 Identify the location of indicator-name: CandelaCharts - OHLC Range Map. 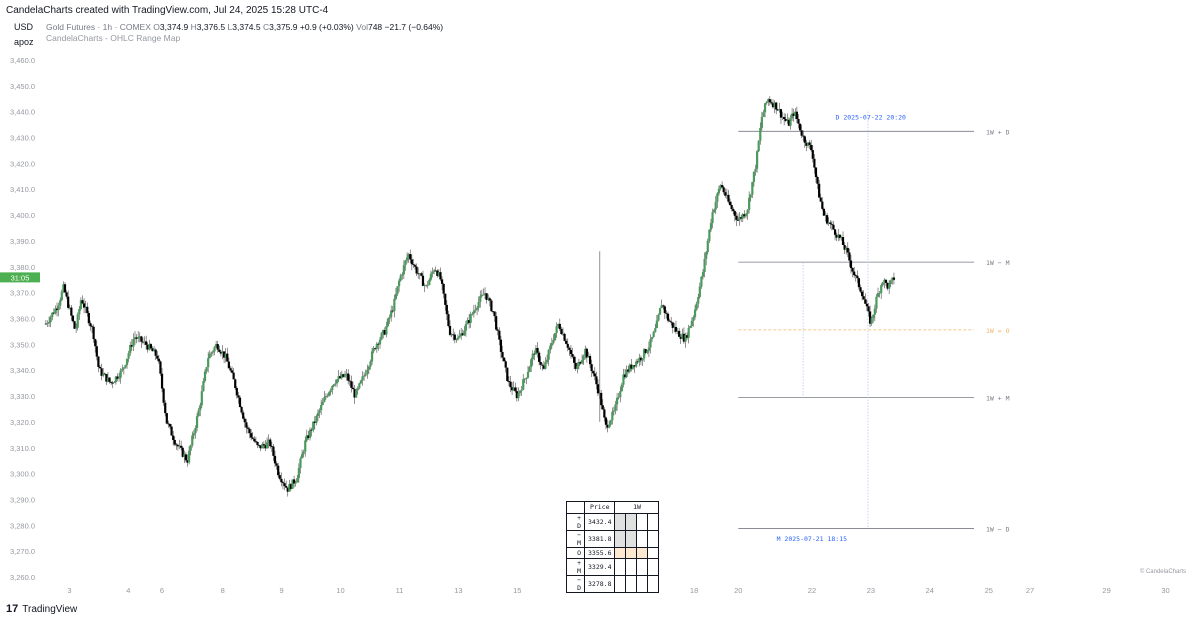
(113, 38).